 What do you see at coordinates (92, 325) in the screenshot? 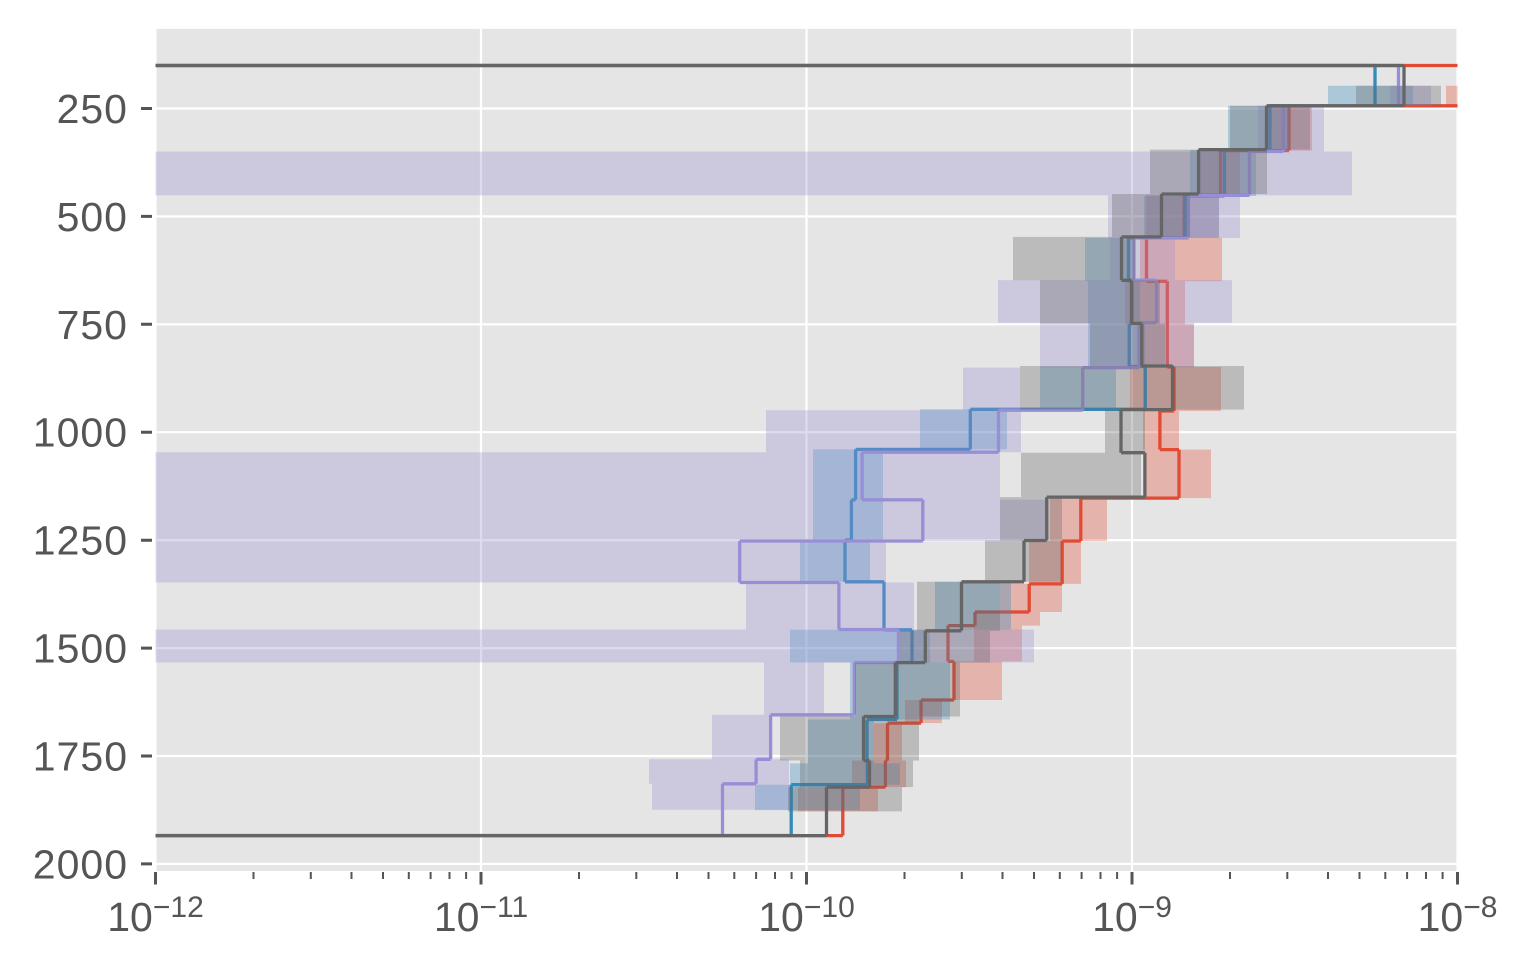
I see `svg-text: 750` at bounding box center [92, 325].